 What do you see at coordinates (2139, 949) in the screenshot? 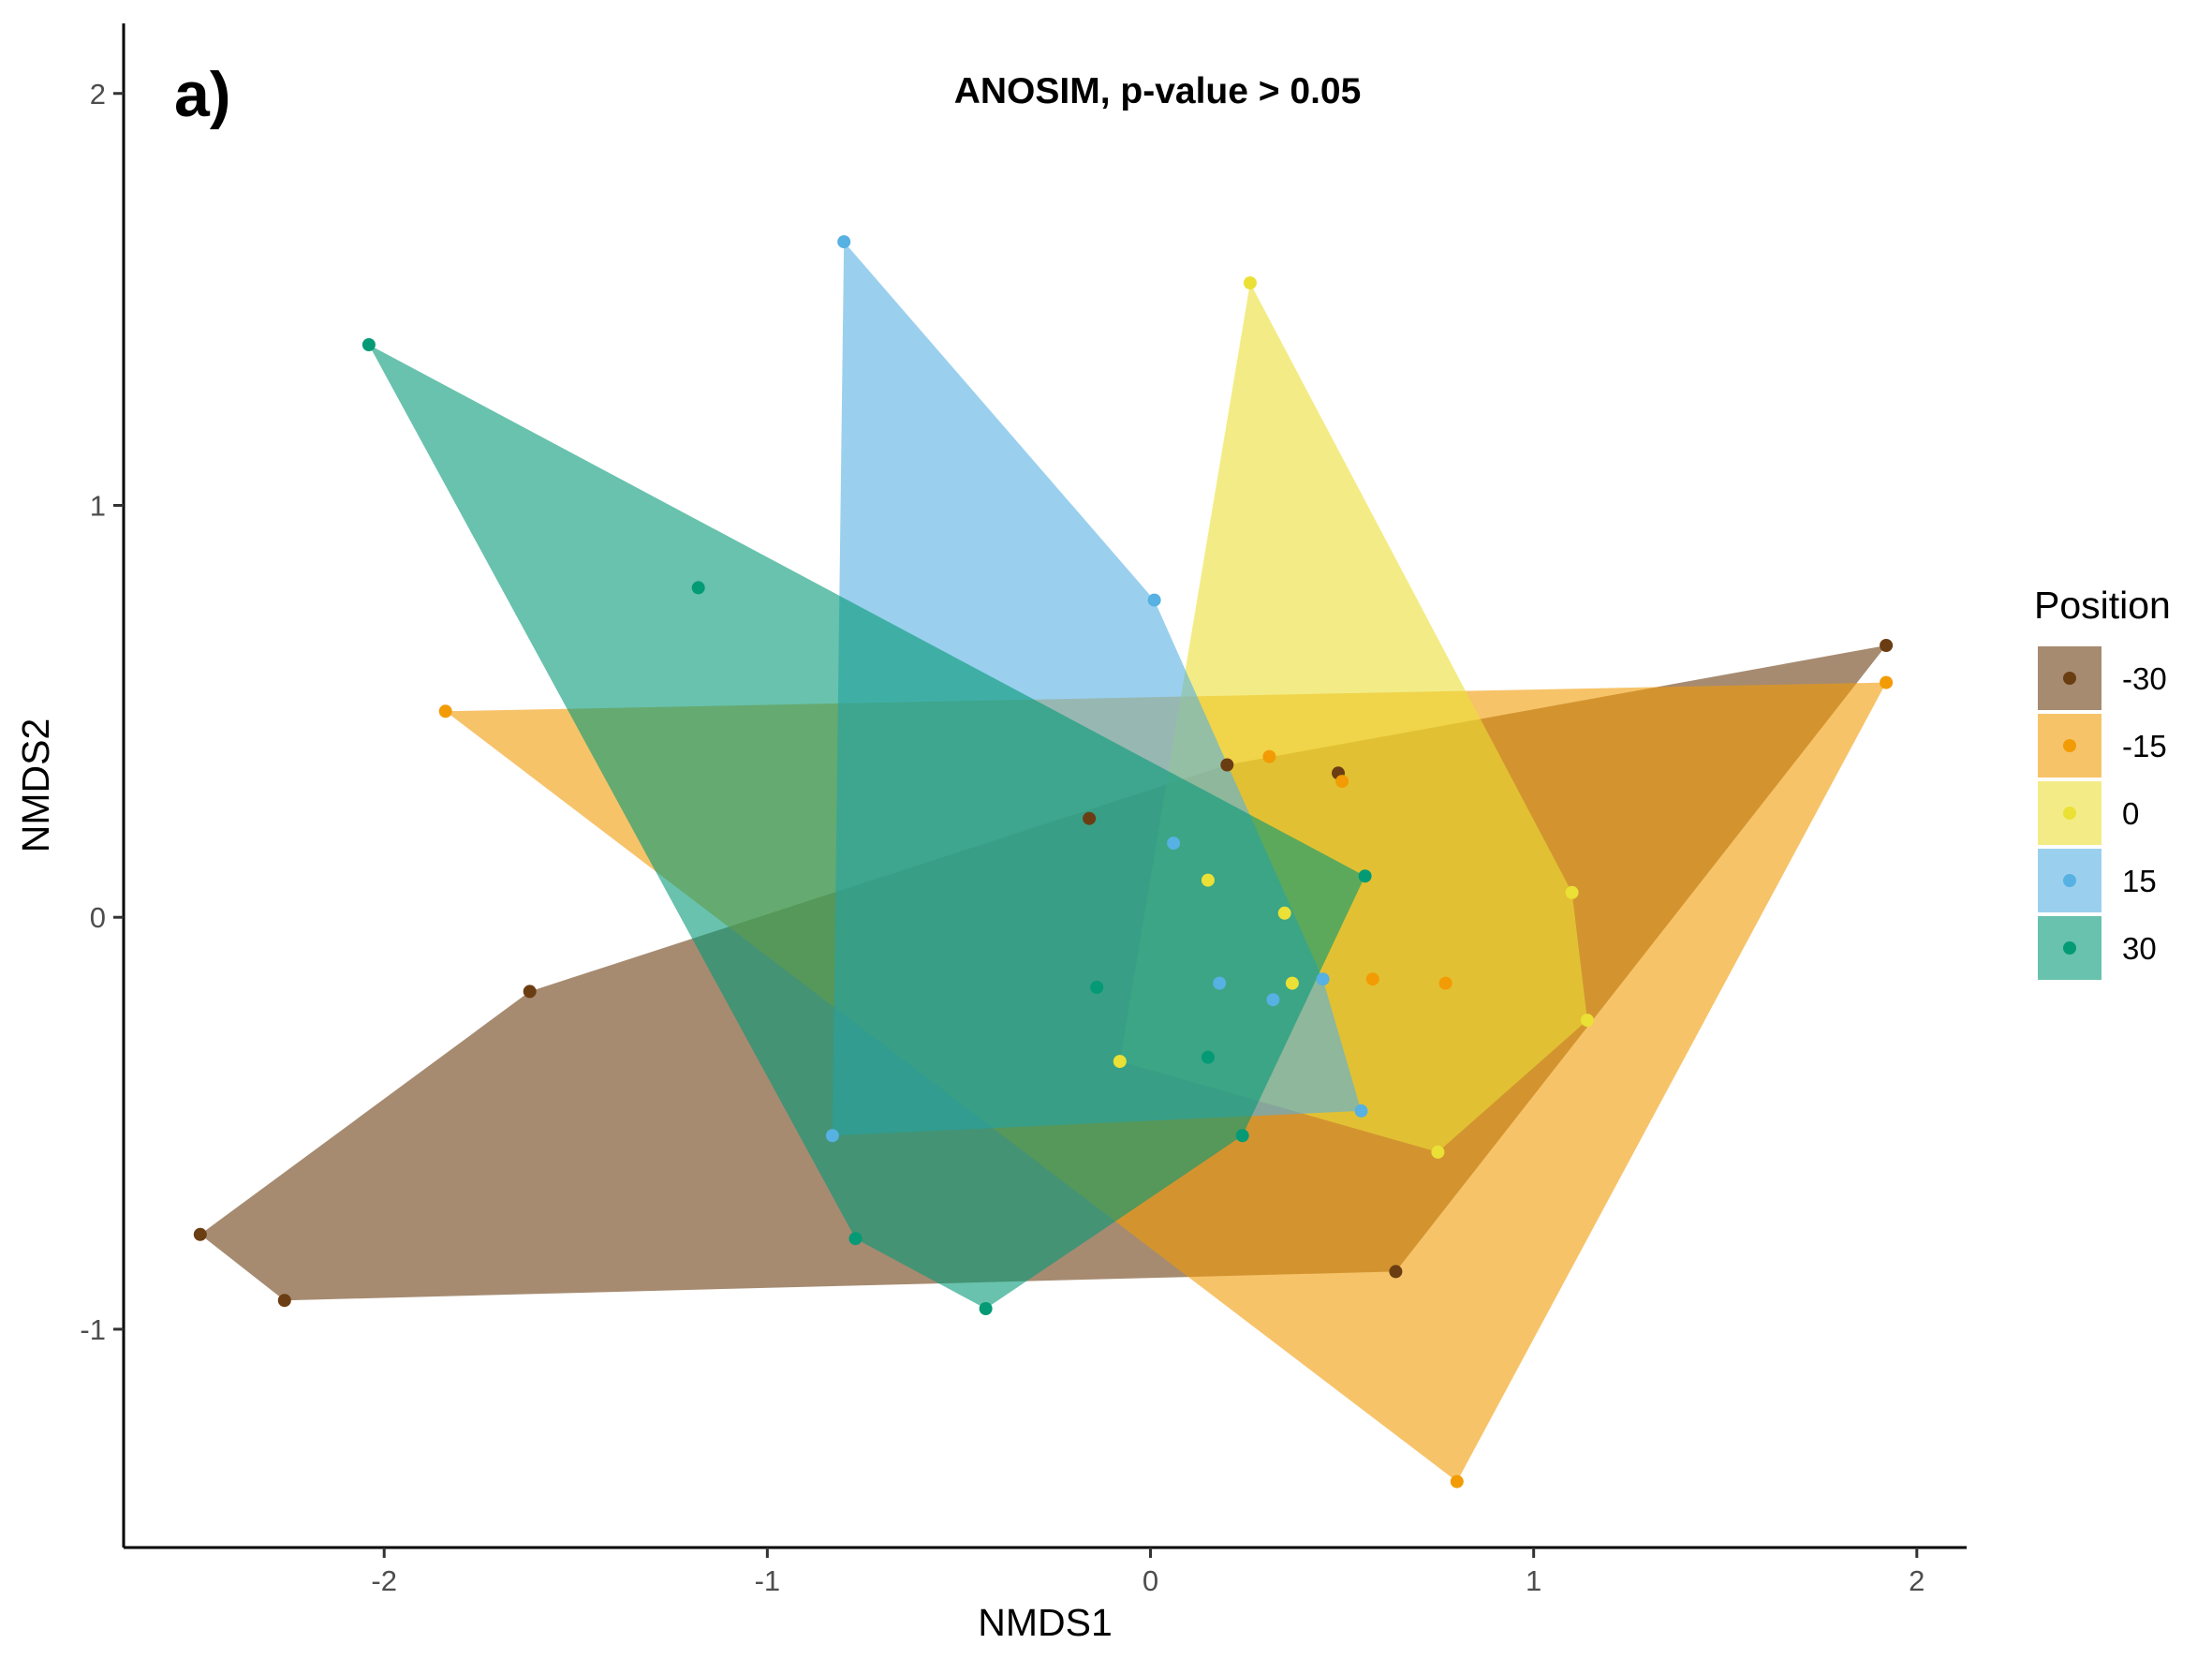
I see `legend-label: 30` at bounding box center [2139, 949].